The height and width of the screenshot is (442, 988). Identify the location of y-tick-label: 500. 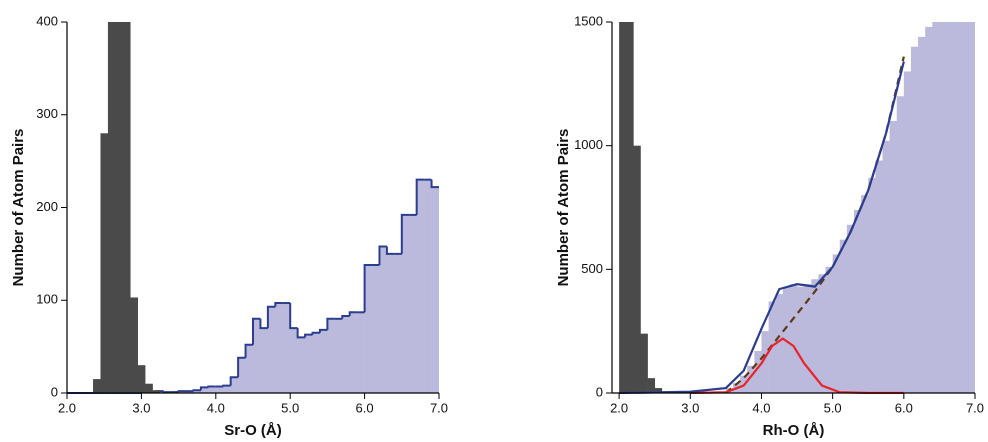
(592, 268).